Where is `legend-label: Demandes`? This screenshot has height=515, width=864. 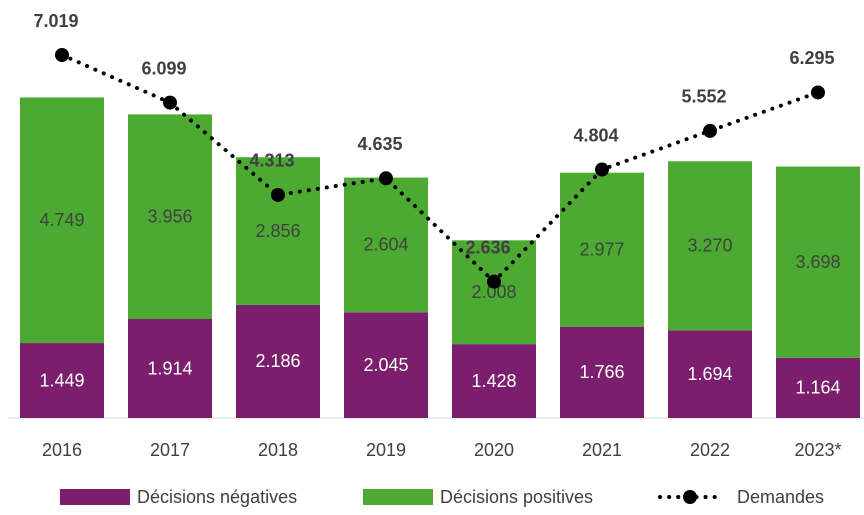
legend-label: Demandes is located at coordinates (780, 497).